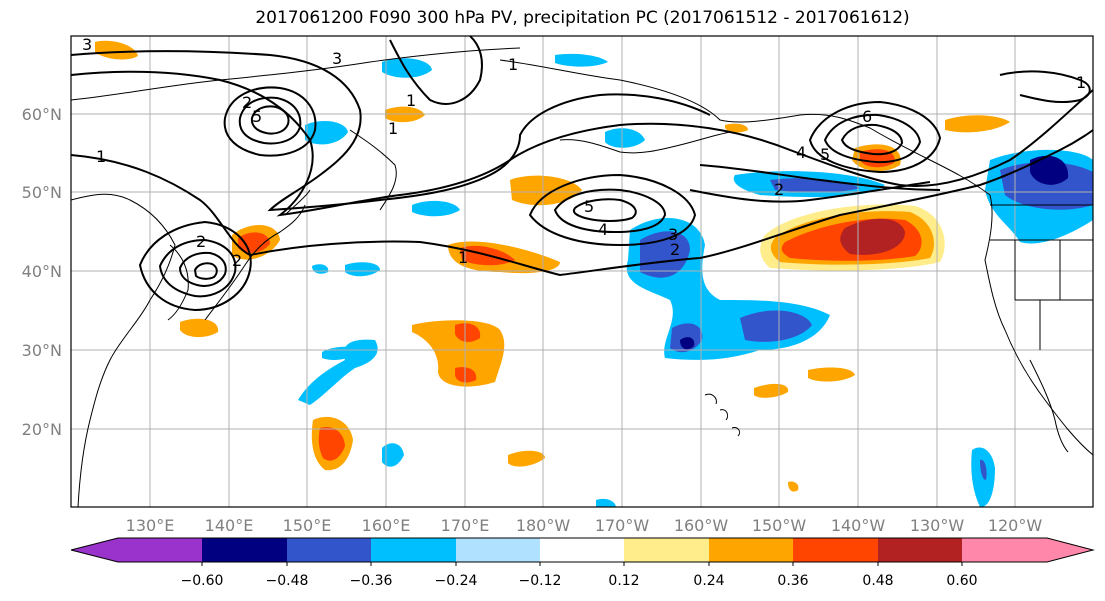 The width and height of the screenshot is (1105, 601). Describe the element at coordinates (297, 202) in the screenshot. I see `coastline-japan-hokkaido` at that location.